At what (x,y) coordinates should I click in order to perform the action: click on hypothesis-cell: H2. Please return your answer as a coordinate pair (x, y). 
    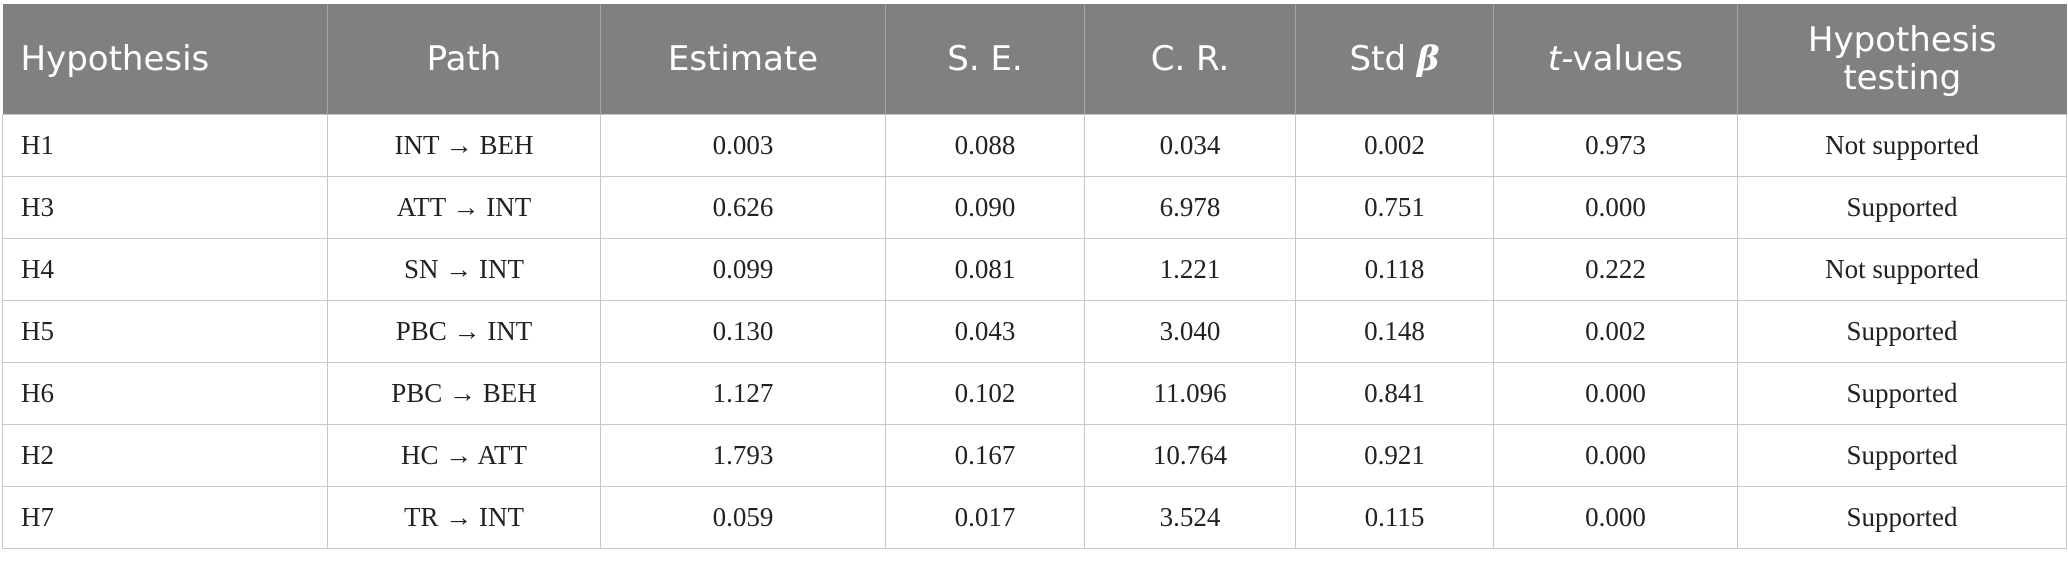
    Looking at the image, I should click on (165, 455).